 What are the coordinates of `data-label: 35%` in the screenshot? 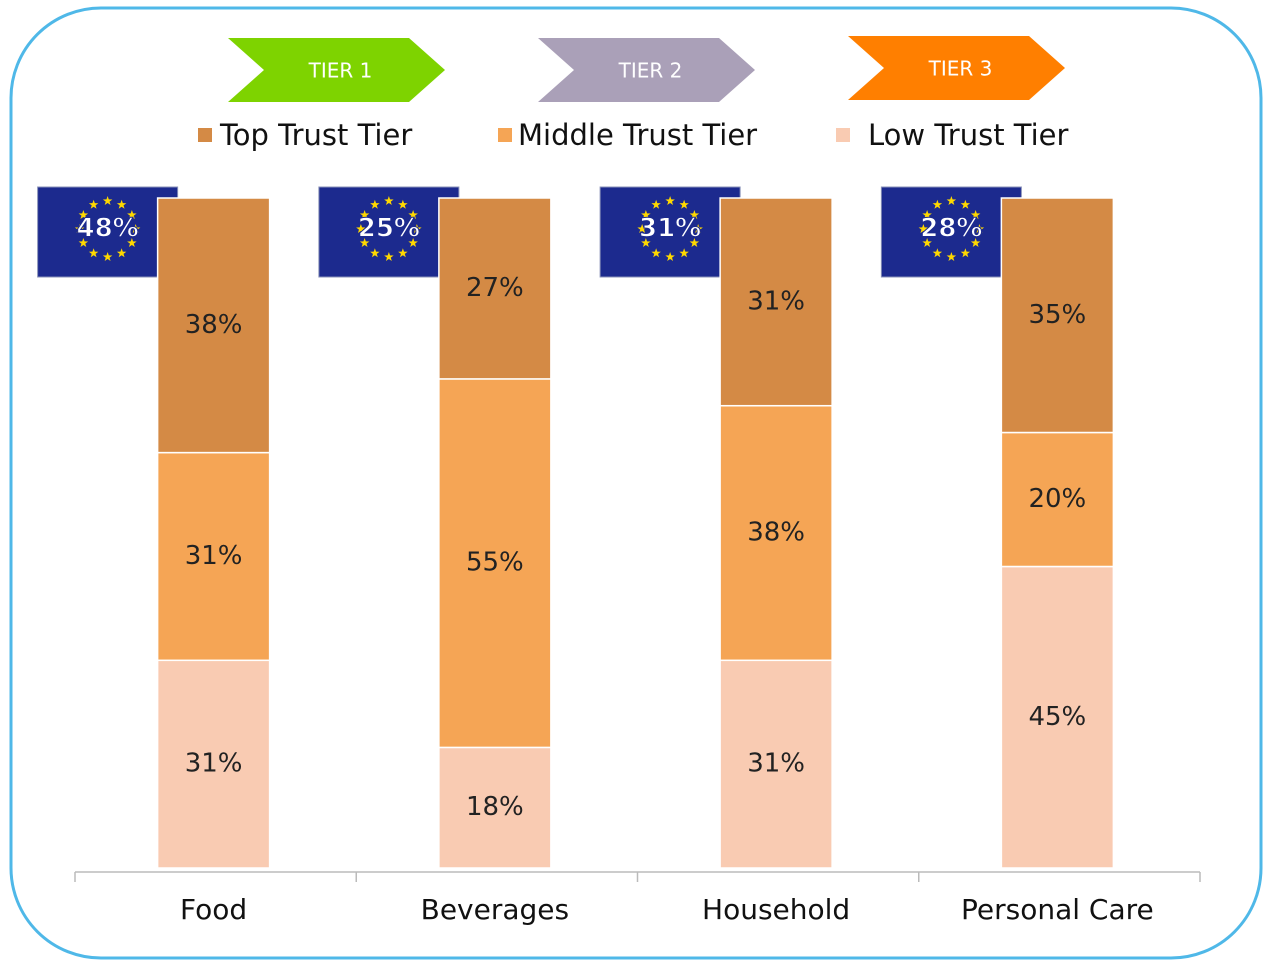 It's located at (1057, 315).